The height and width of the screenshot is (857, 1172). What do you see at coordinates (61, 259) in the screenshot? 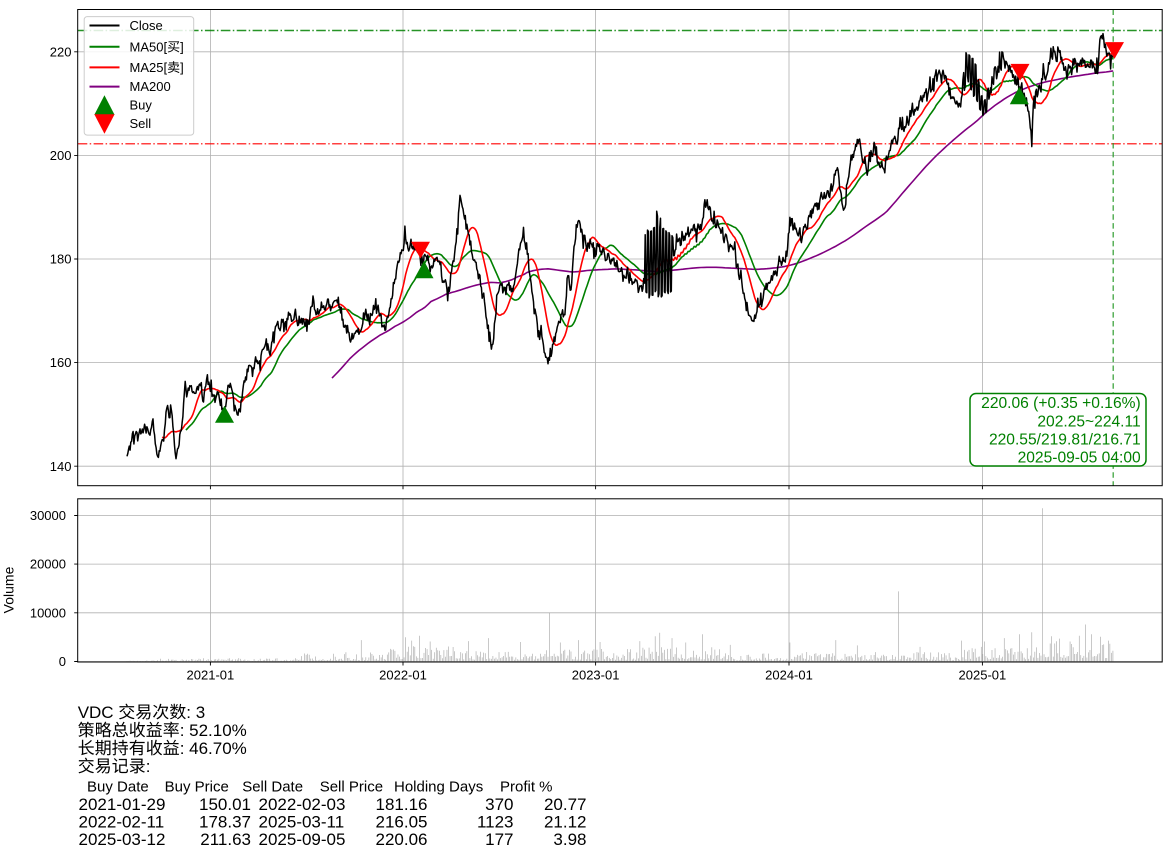
I see `svg-text: 180` at bounding box center [61, 259].